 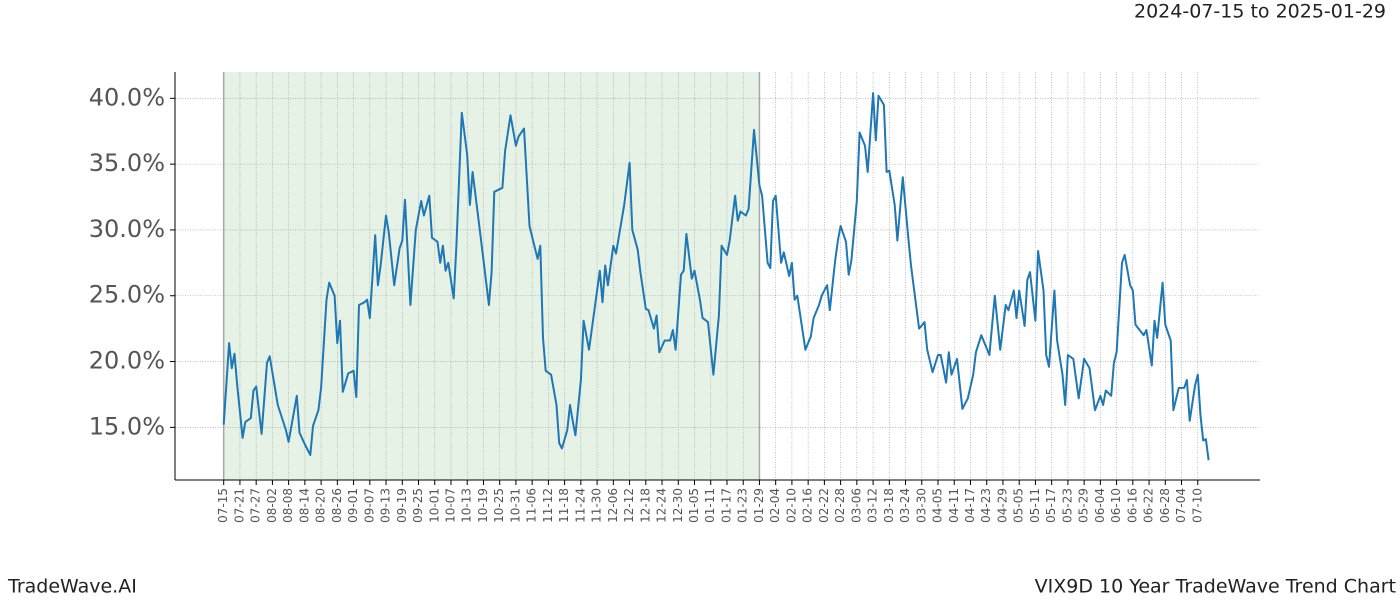 What do you see at coordinates (321, 505) in the screenshot?
I see `x-tick-label: 08-20` at bounding box center [321, 505].